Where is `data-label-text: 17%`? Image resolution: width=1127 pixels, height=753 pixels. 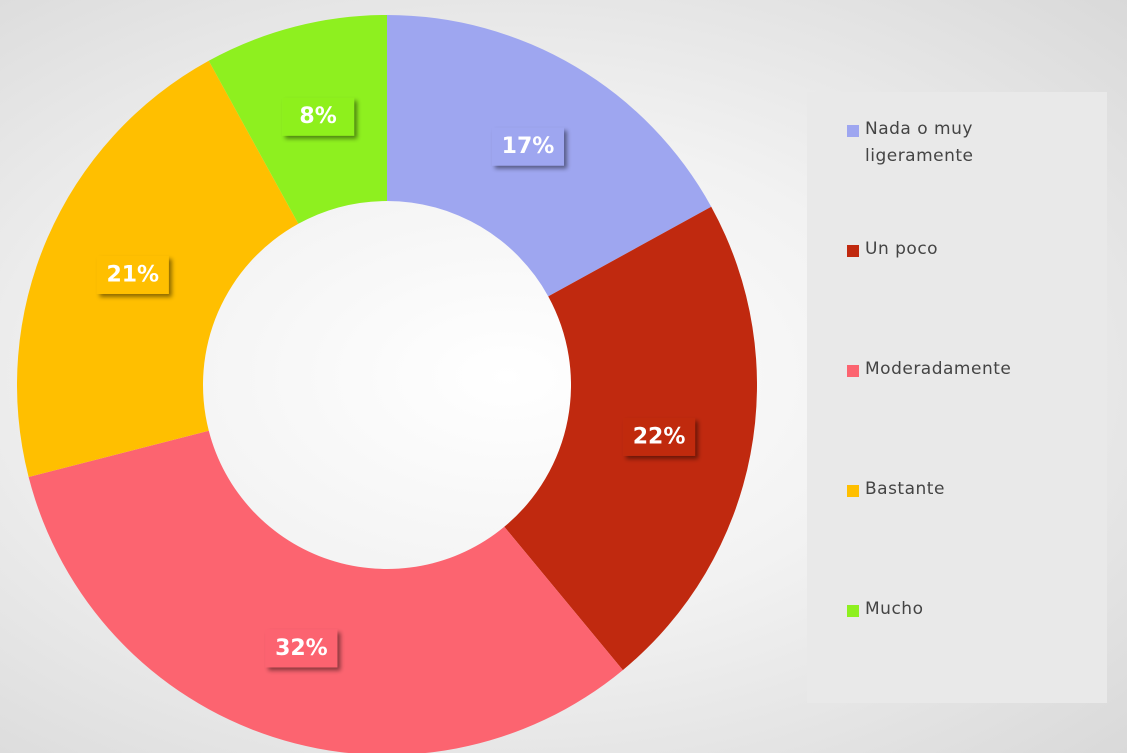 data-label-text: 17% is located at coordinates (528, 146).